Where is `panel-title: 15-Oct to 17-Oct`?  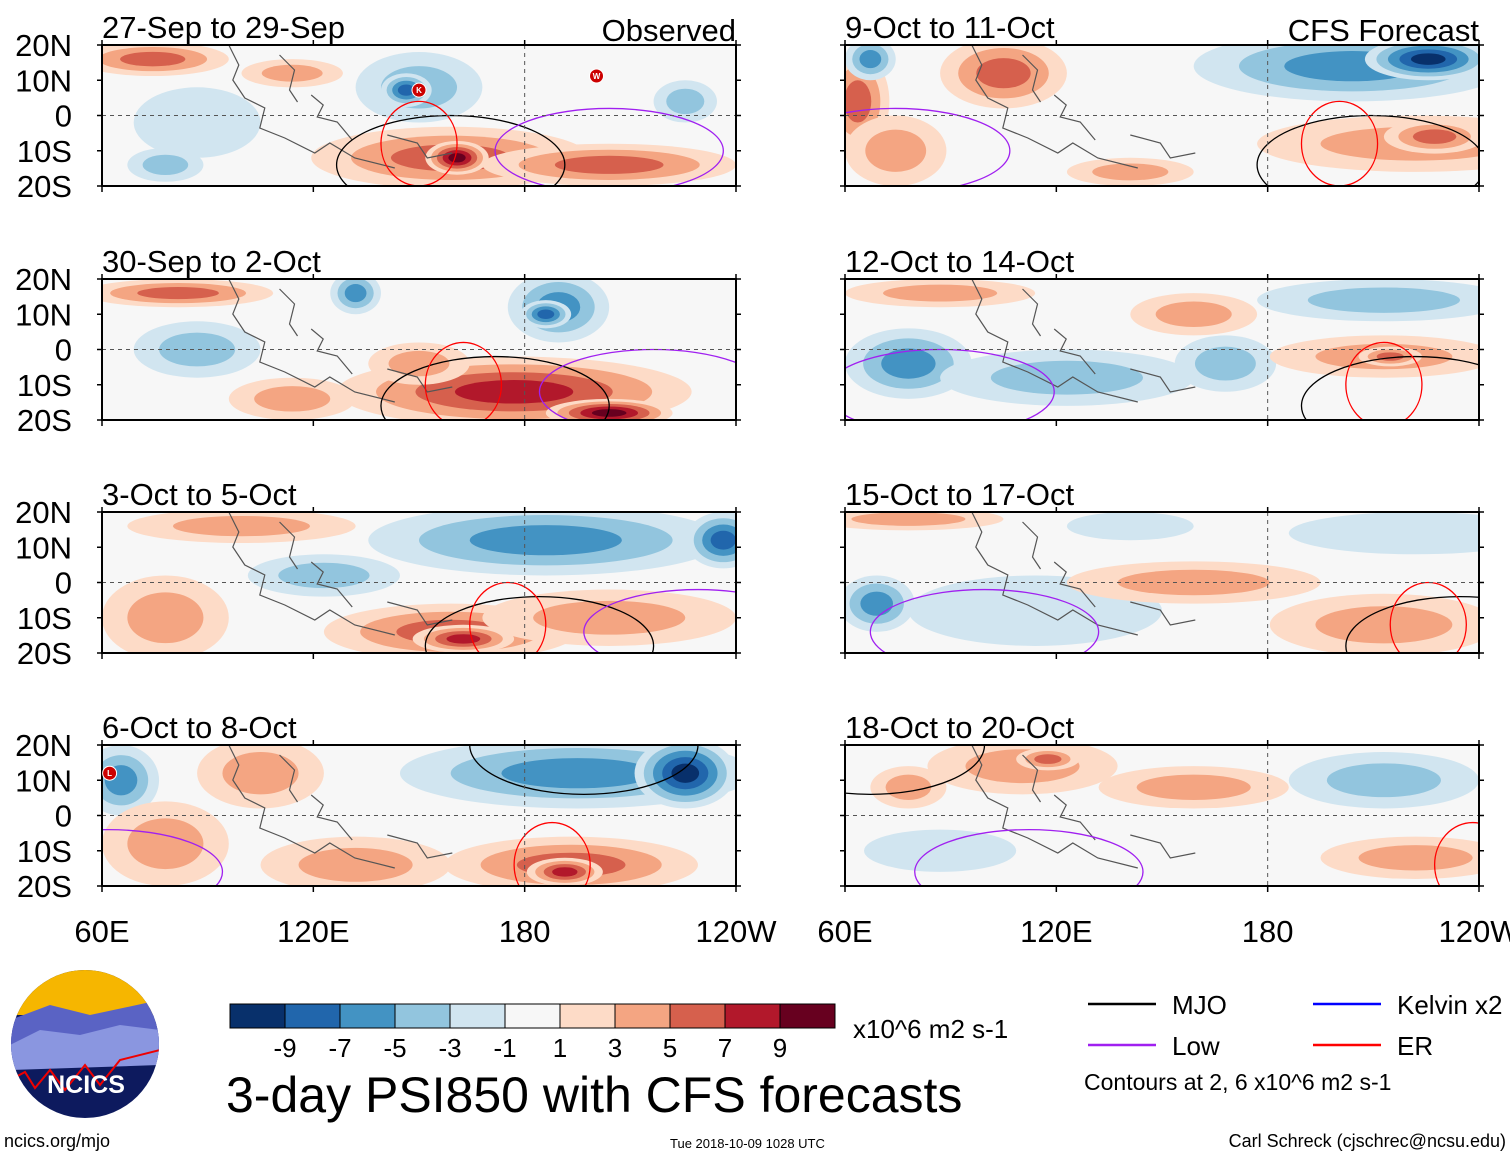
panel-title: 15-Oct to 17-Oct is located at coordinates (960, 494).